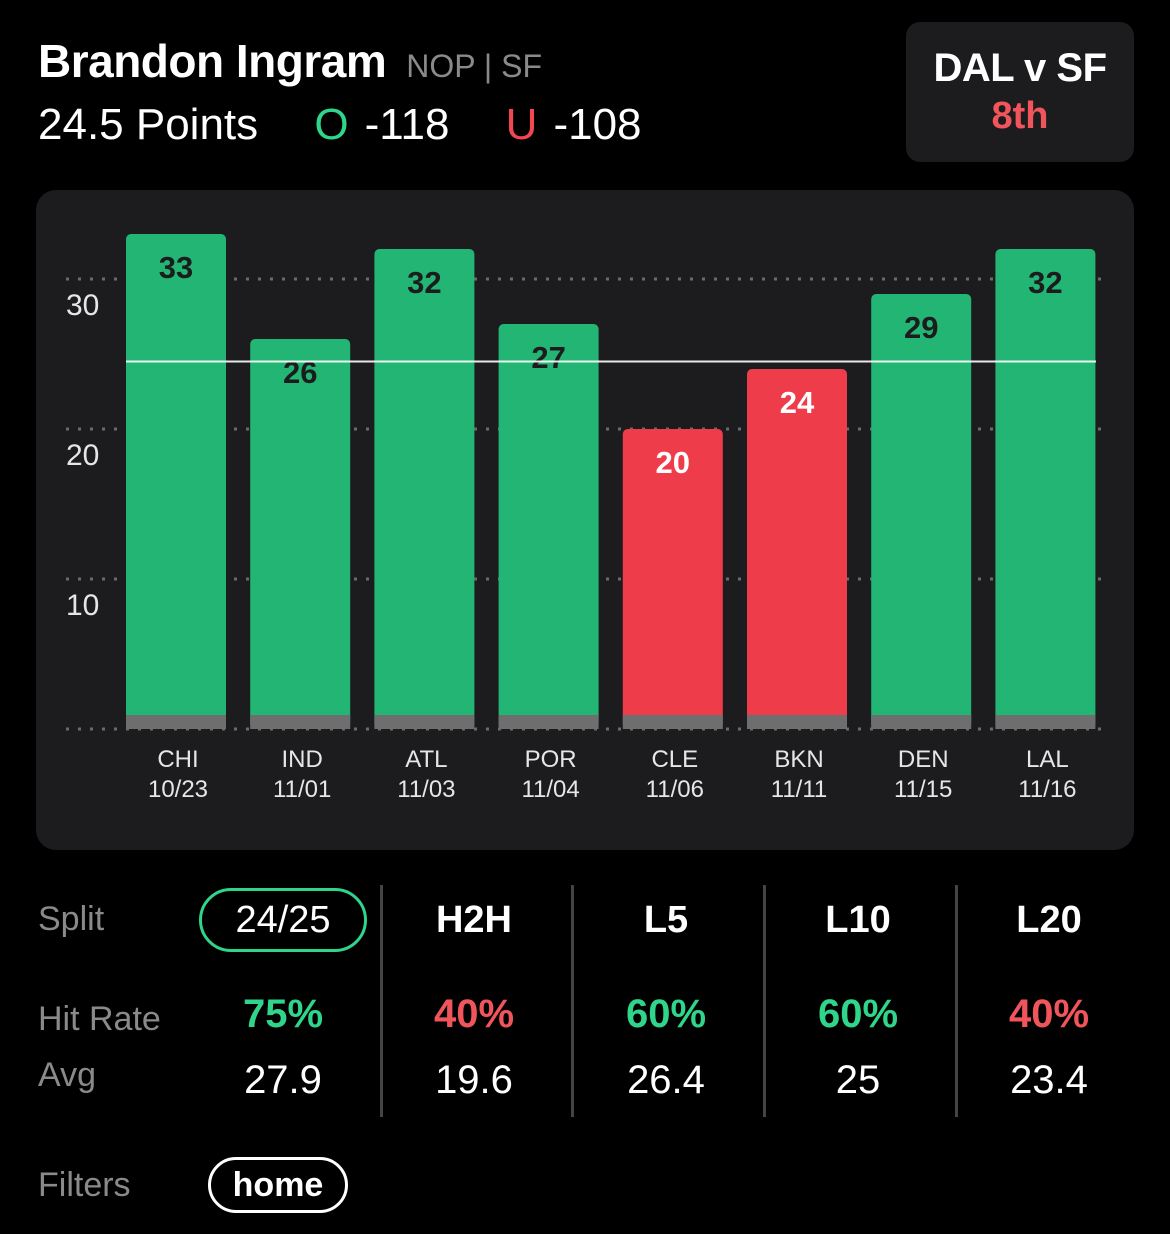  I want to click on bar-atl, so click(424, 489).